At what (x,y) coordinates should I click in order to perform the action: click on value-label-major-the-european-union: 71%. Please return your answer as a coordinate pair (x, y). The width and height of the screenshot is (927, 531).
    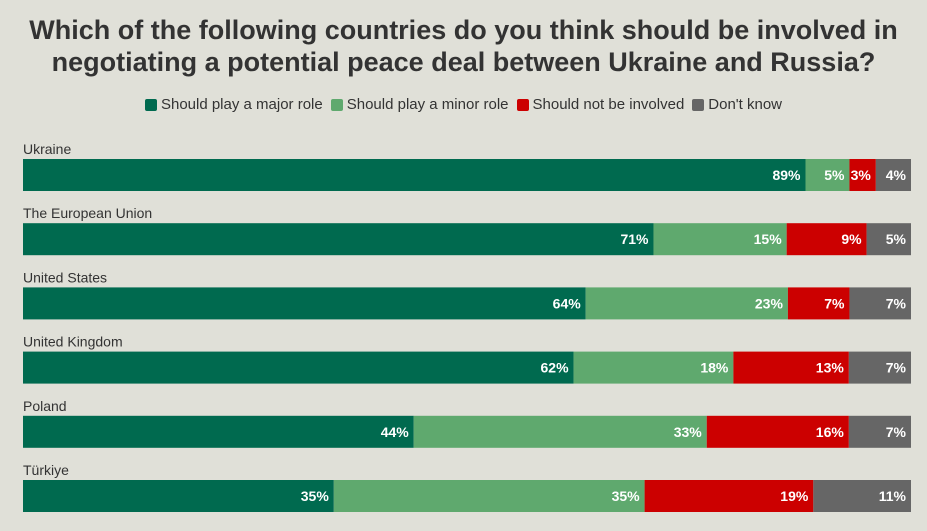
    Looking at the image, I should click on (634, 239).